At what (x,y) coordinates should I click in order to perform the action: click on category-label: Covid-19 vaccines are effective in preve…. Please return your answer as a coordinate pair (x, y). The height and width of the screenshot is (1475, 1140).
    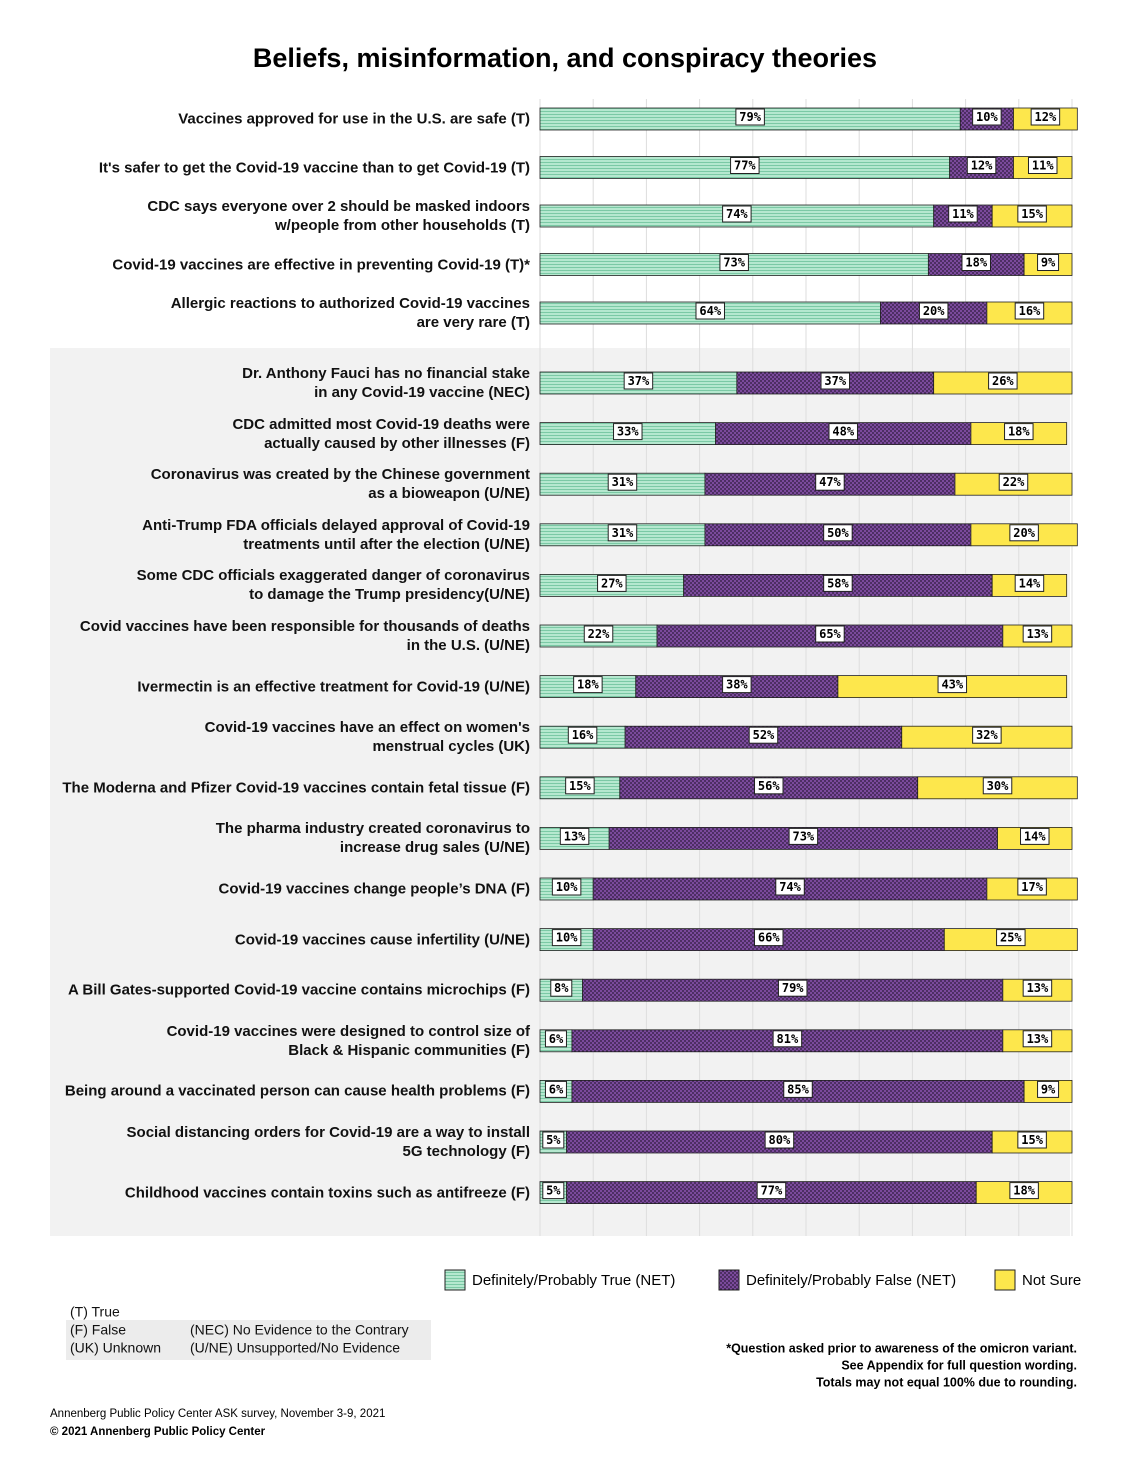
    Looking at the image, I should click on (321, 264).